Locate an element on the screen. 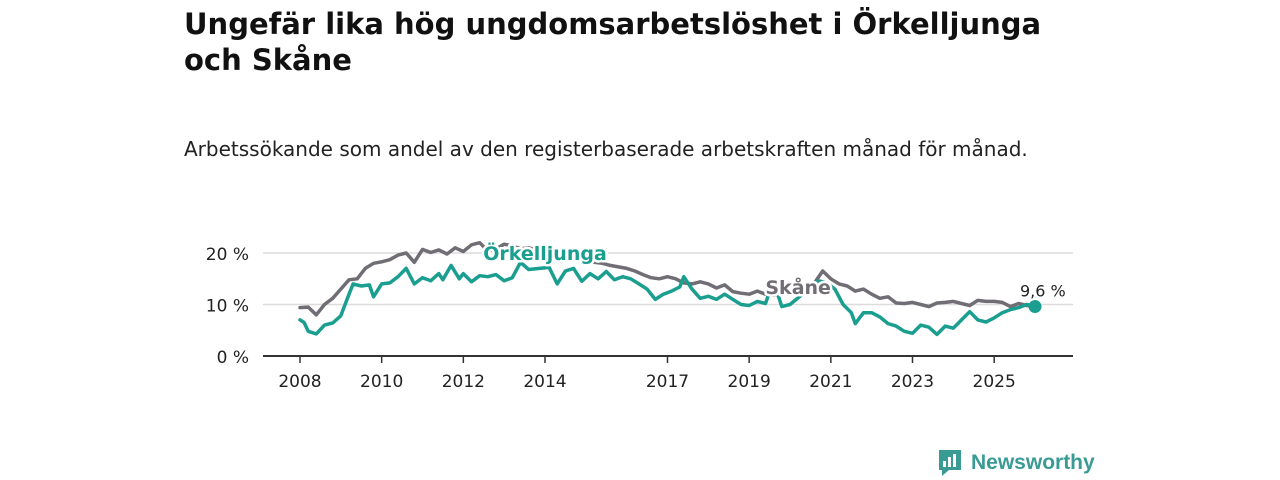  y-tick-label: 20 % is located at coordinates (227, 255).